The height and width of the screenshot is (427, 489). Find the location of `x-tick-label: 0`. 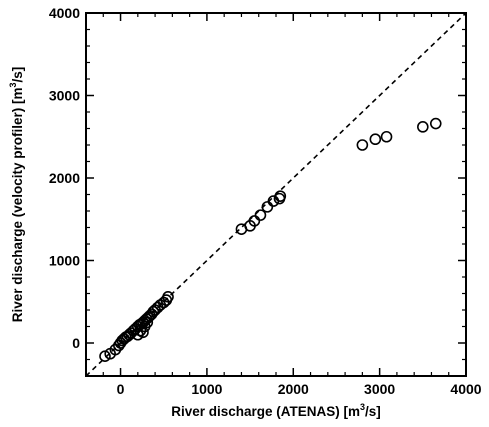

x-tick-label: 0 is located at coordinates (121, 389).